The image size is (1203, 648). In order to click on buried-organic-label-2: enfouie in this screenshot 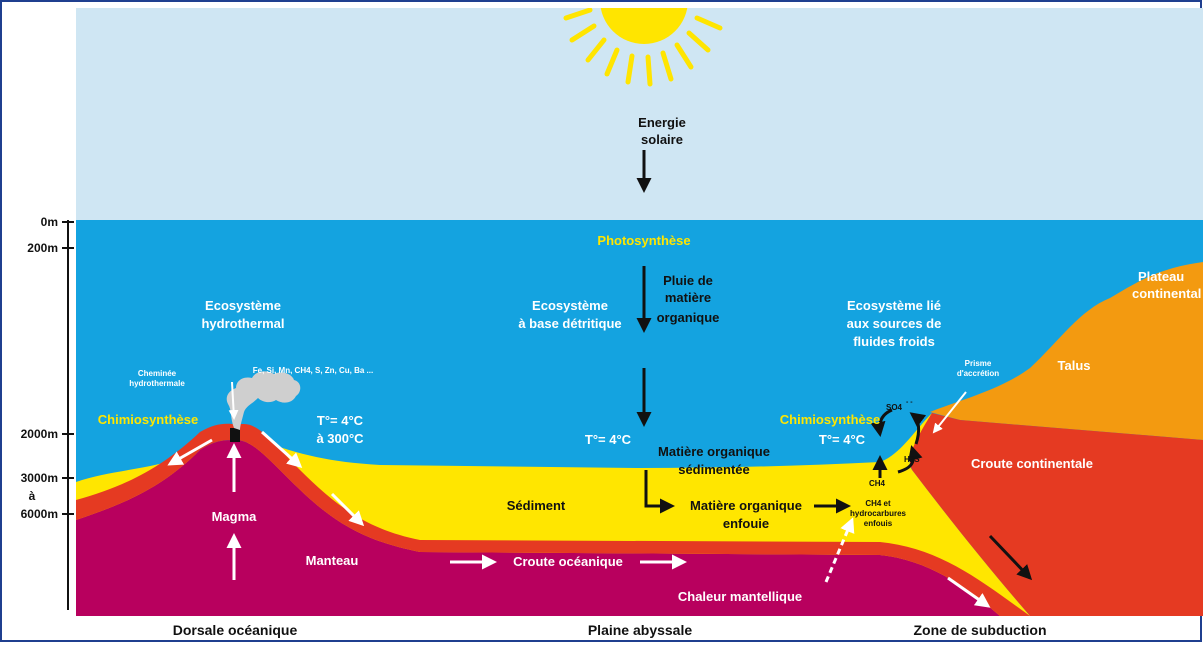, I will do `click(746, 523)`.